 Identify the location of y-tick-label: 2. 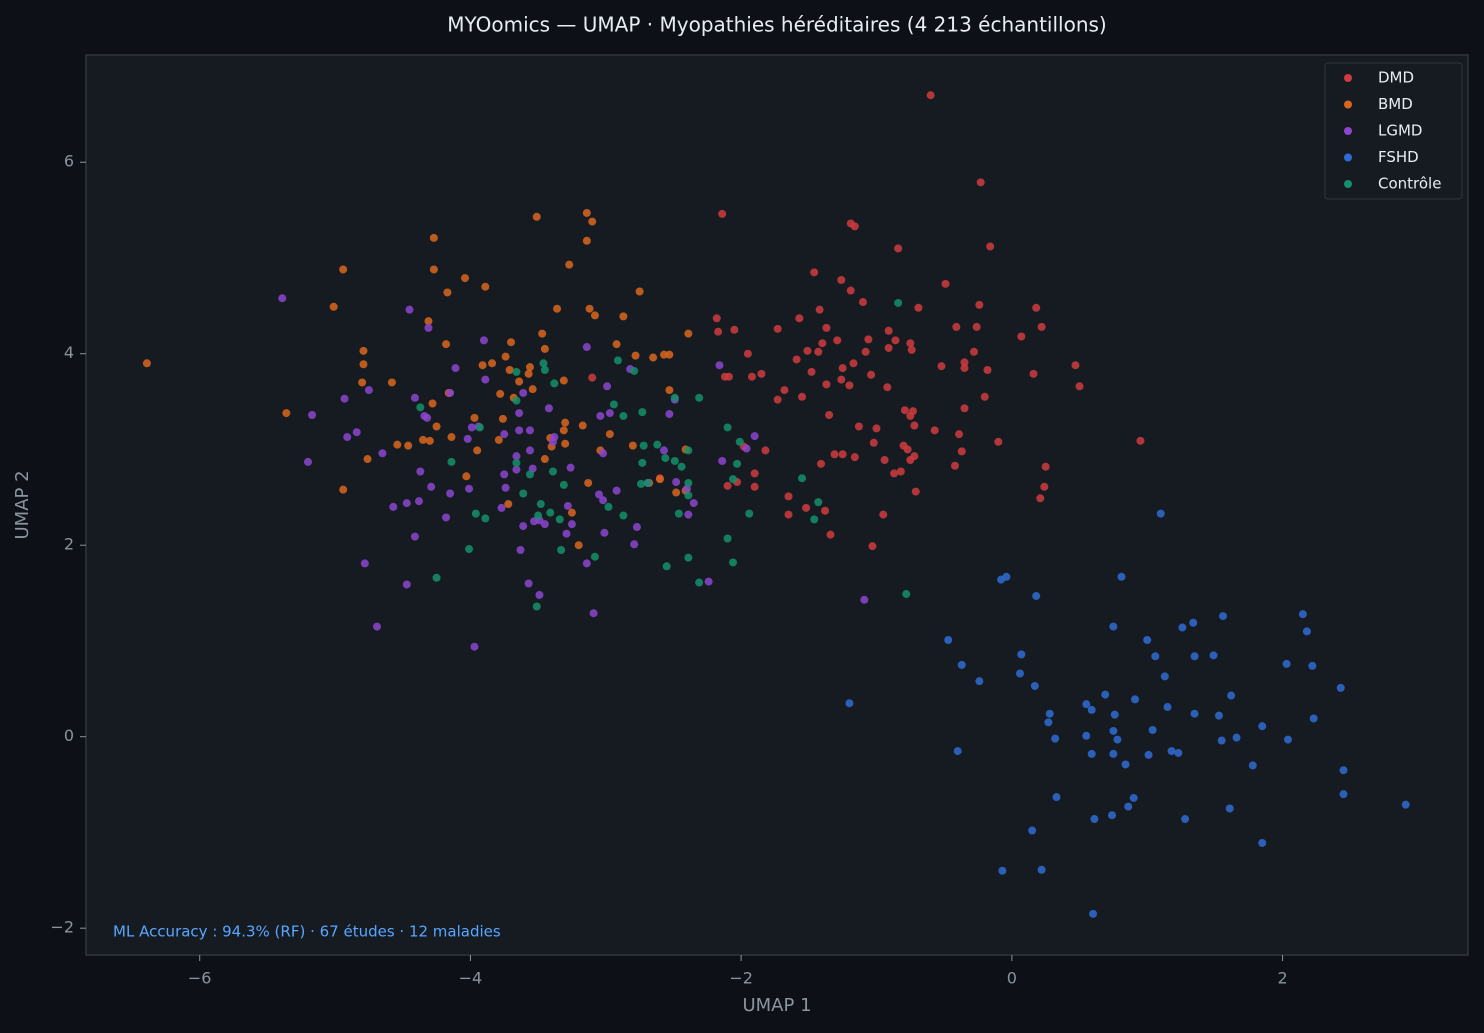
(69, 544).